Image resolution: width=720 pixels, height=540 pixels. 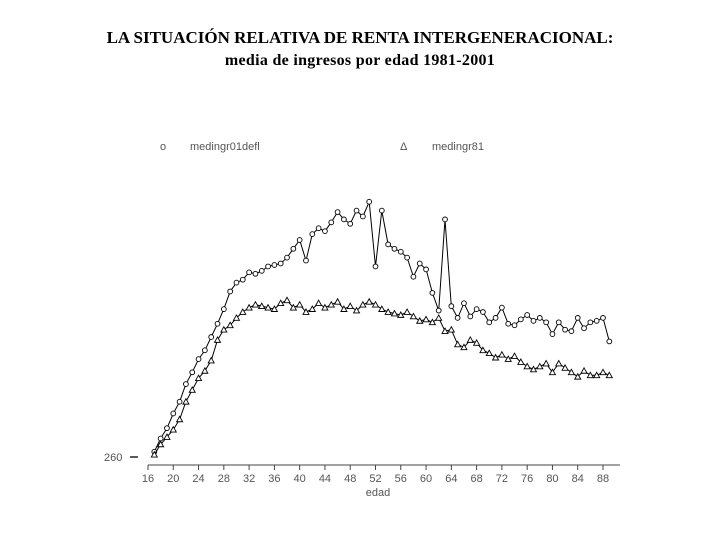 What do you see at coordinates (552, 479) in the screenshot?
I see `x-tick-label: 80` at bounding box center [552, 479].